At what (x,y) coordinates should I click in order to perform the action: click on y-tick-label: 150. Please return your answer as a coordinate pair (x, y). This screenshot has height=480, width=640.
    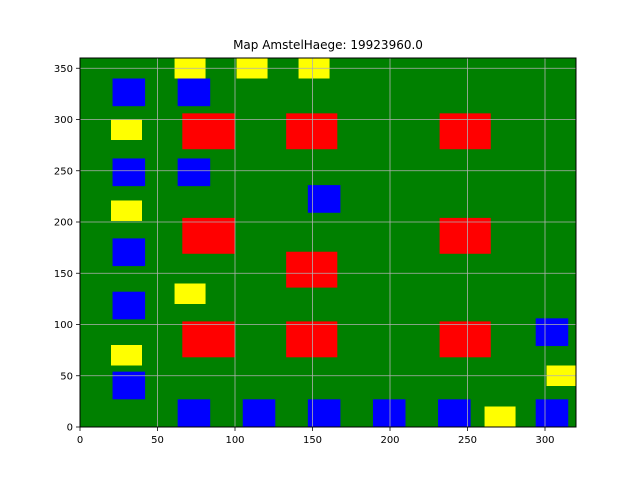
    Looking at the image, I should click on (63, 274).